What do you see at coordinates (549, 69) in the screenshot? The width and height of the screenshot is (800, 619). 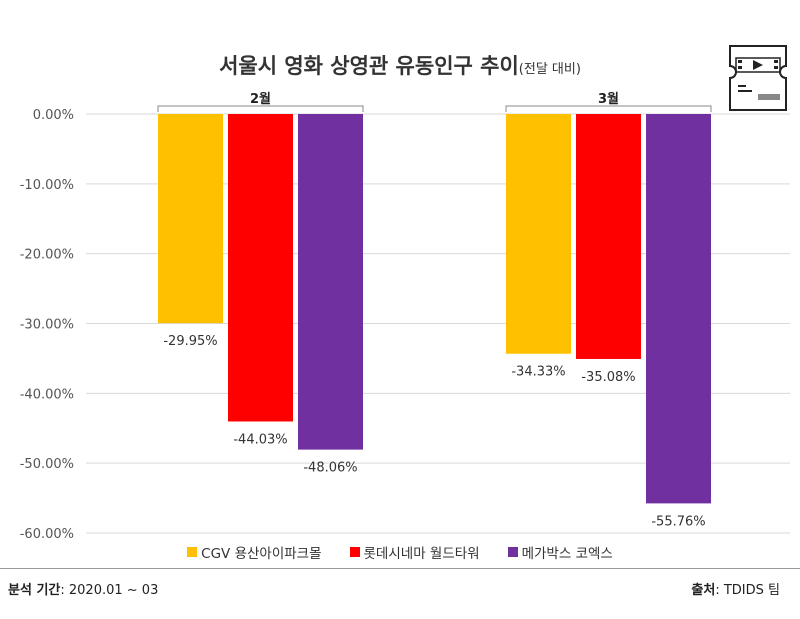 I see `chart-subtitle: (전달 대비)` at bounding box center [549, 69].